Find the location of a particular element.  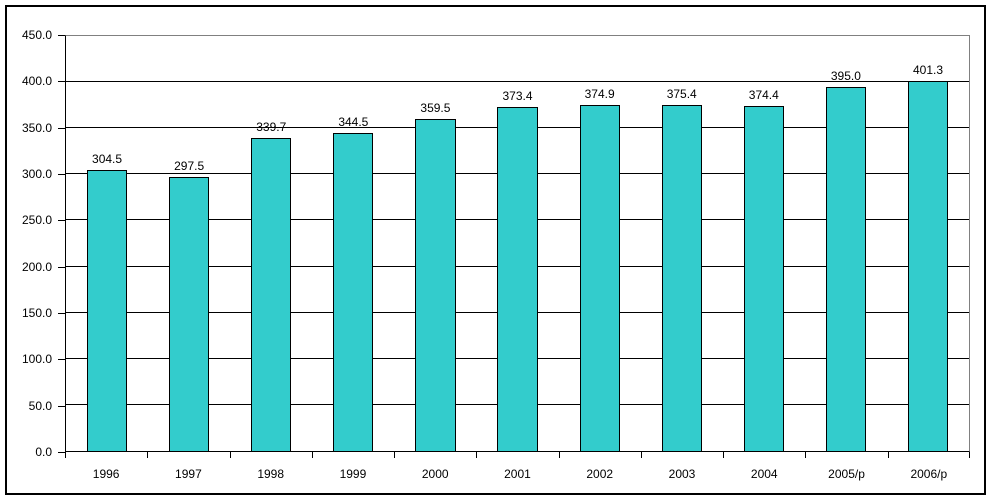

bar-value-label-2005/p: 395.0 is located at coordinates (845, 75).